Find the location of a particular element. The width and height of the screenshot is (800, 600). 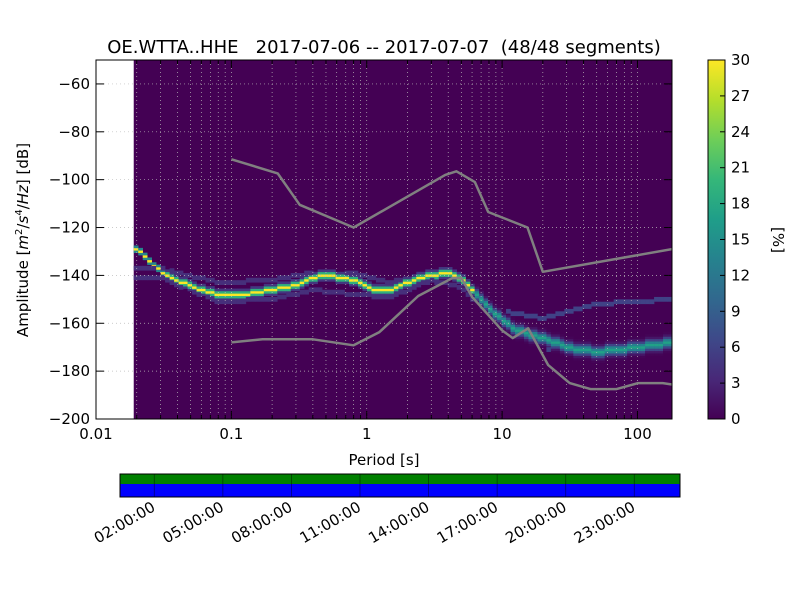

colorbar-tick-label: 21 is located at coordinates (740, 168).